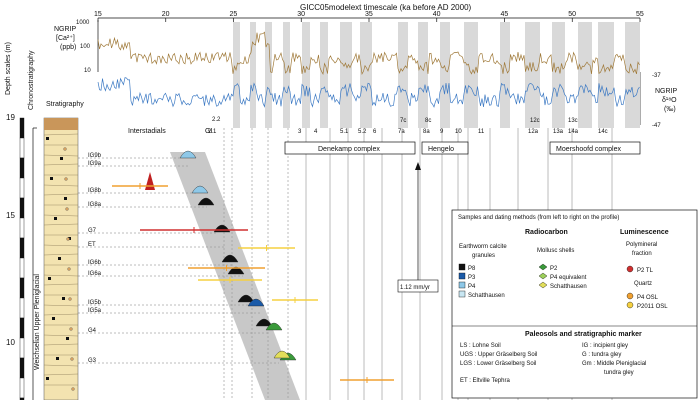  What do you see at coordinates (344, 132) in the screenshot?
I see `gi-number: 5.1` at bounding box center [344, 132].